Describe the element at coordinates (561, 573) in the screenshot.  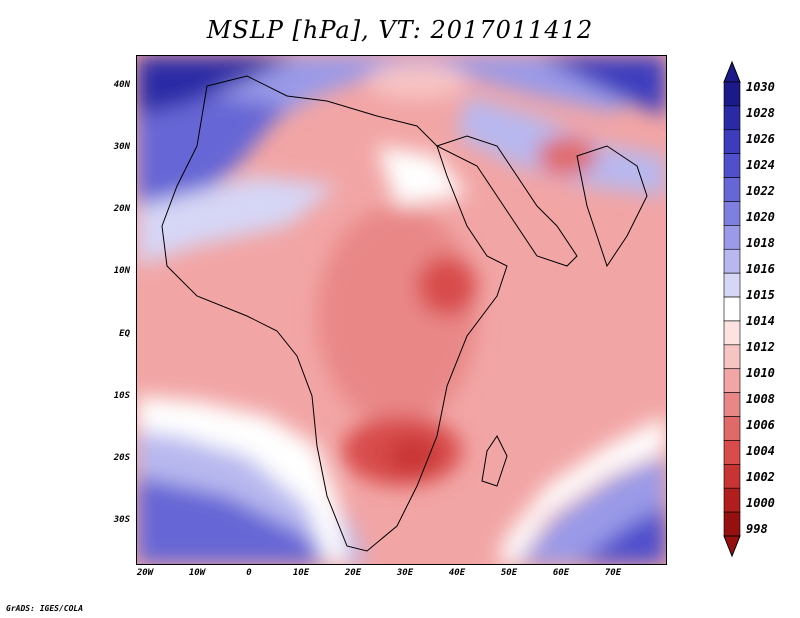
I see `x-label-60e: 60E` at that location.